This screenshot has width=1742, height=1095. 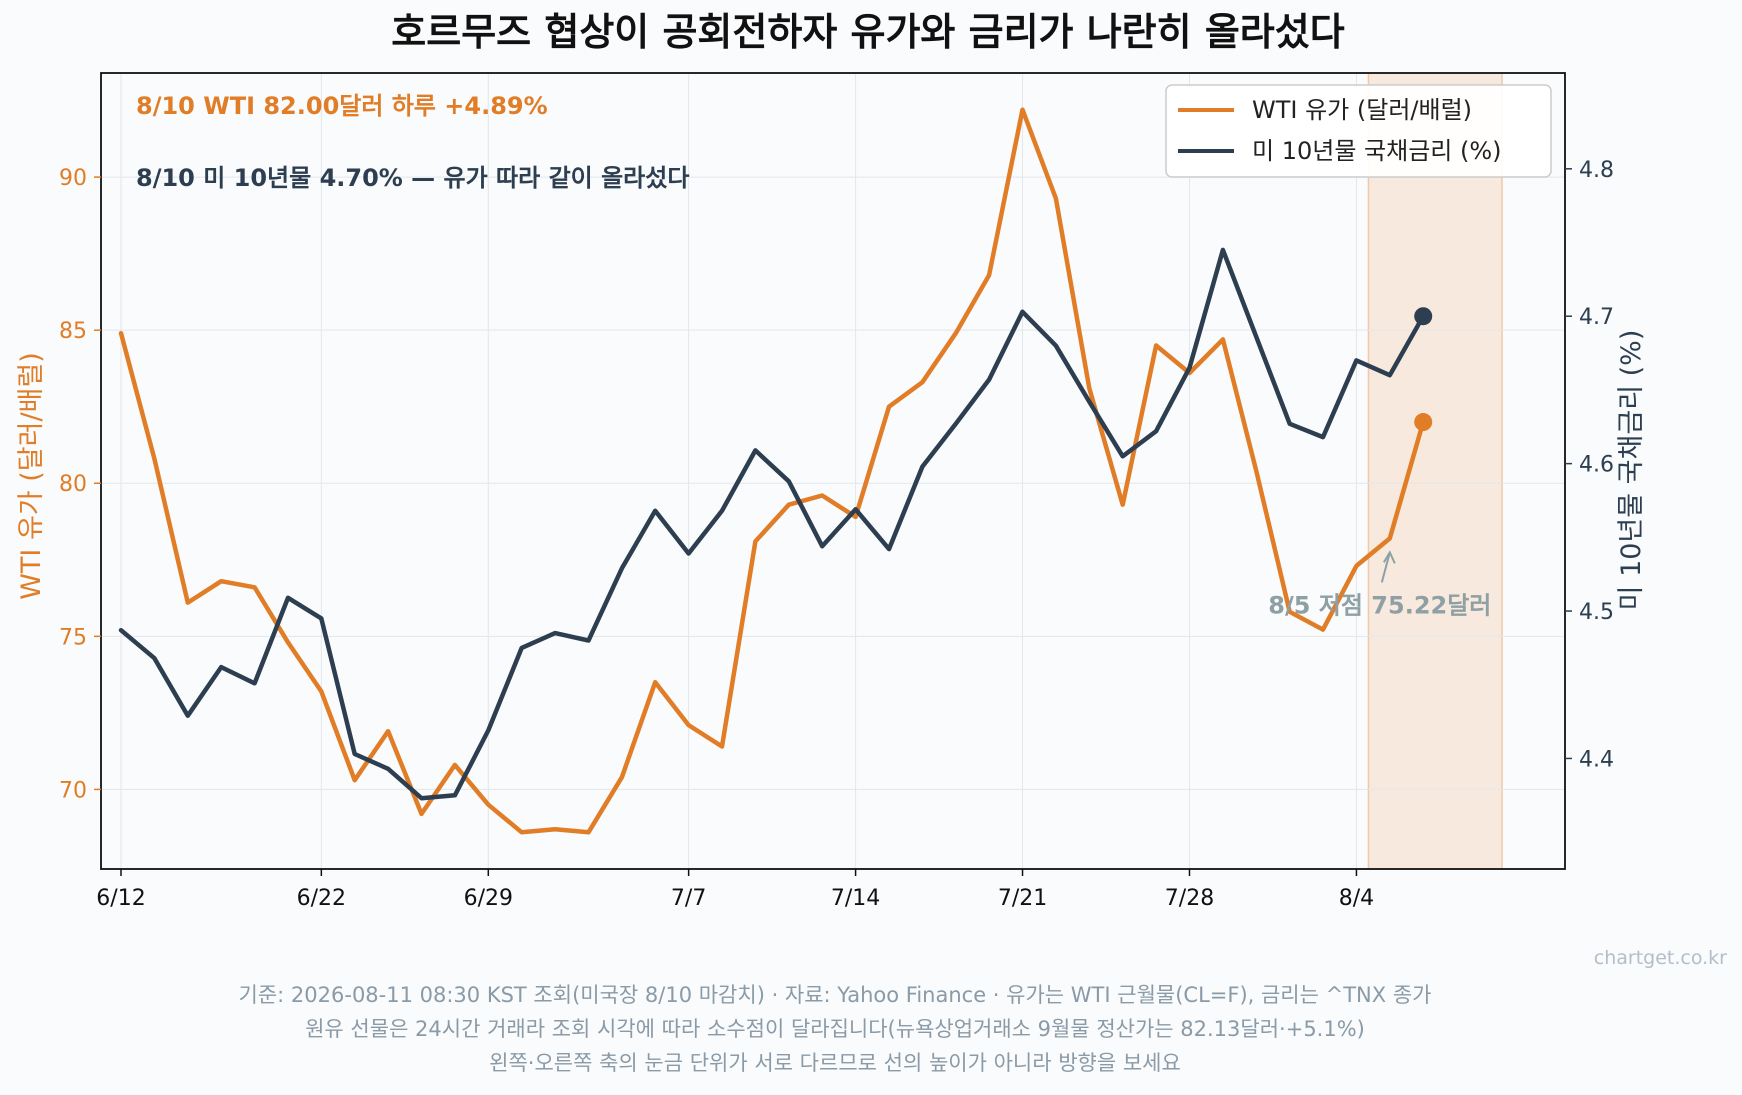 What do you see at coordinates (1377, 151) in the screenshot?
I see `legend-label-rate: 미 10년물 국채금리 (%)` at bounding box center [1377, 151].